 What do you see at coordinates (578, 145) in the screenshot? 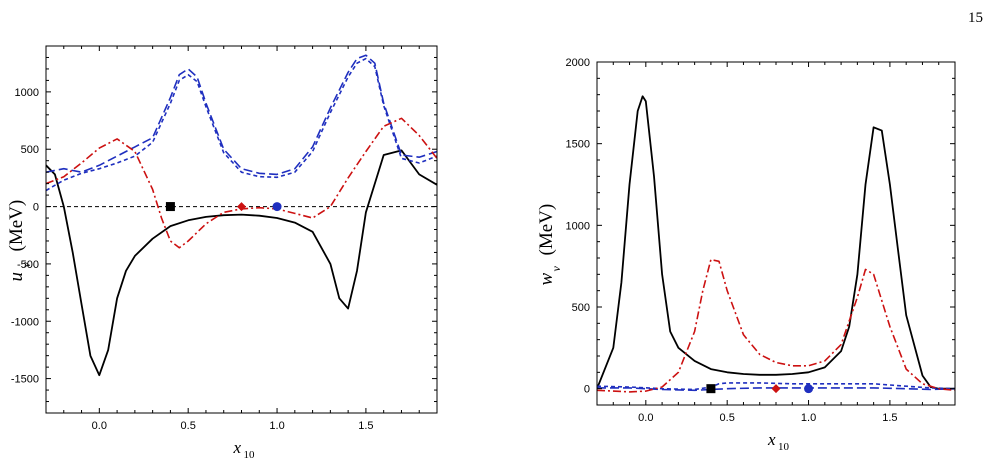
I see `y-tick-label: 1500` at bounding box center [578, 145].